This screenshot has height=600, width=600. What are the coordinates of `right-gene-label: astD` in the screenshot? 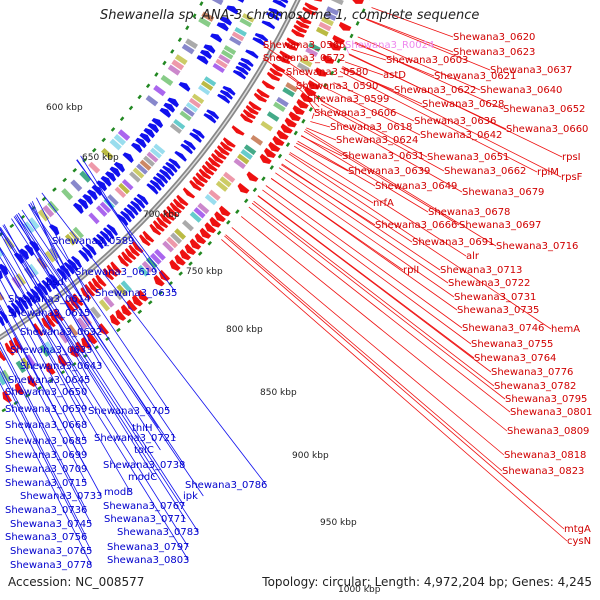 It's located at (394, 75).